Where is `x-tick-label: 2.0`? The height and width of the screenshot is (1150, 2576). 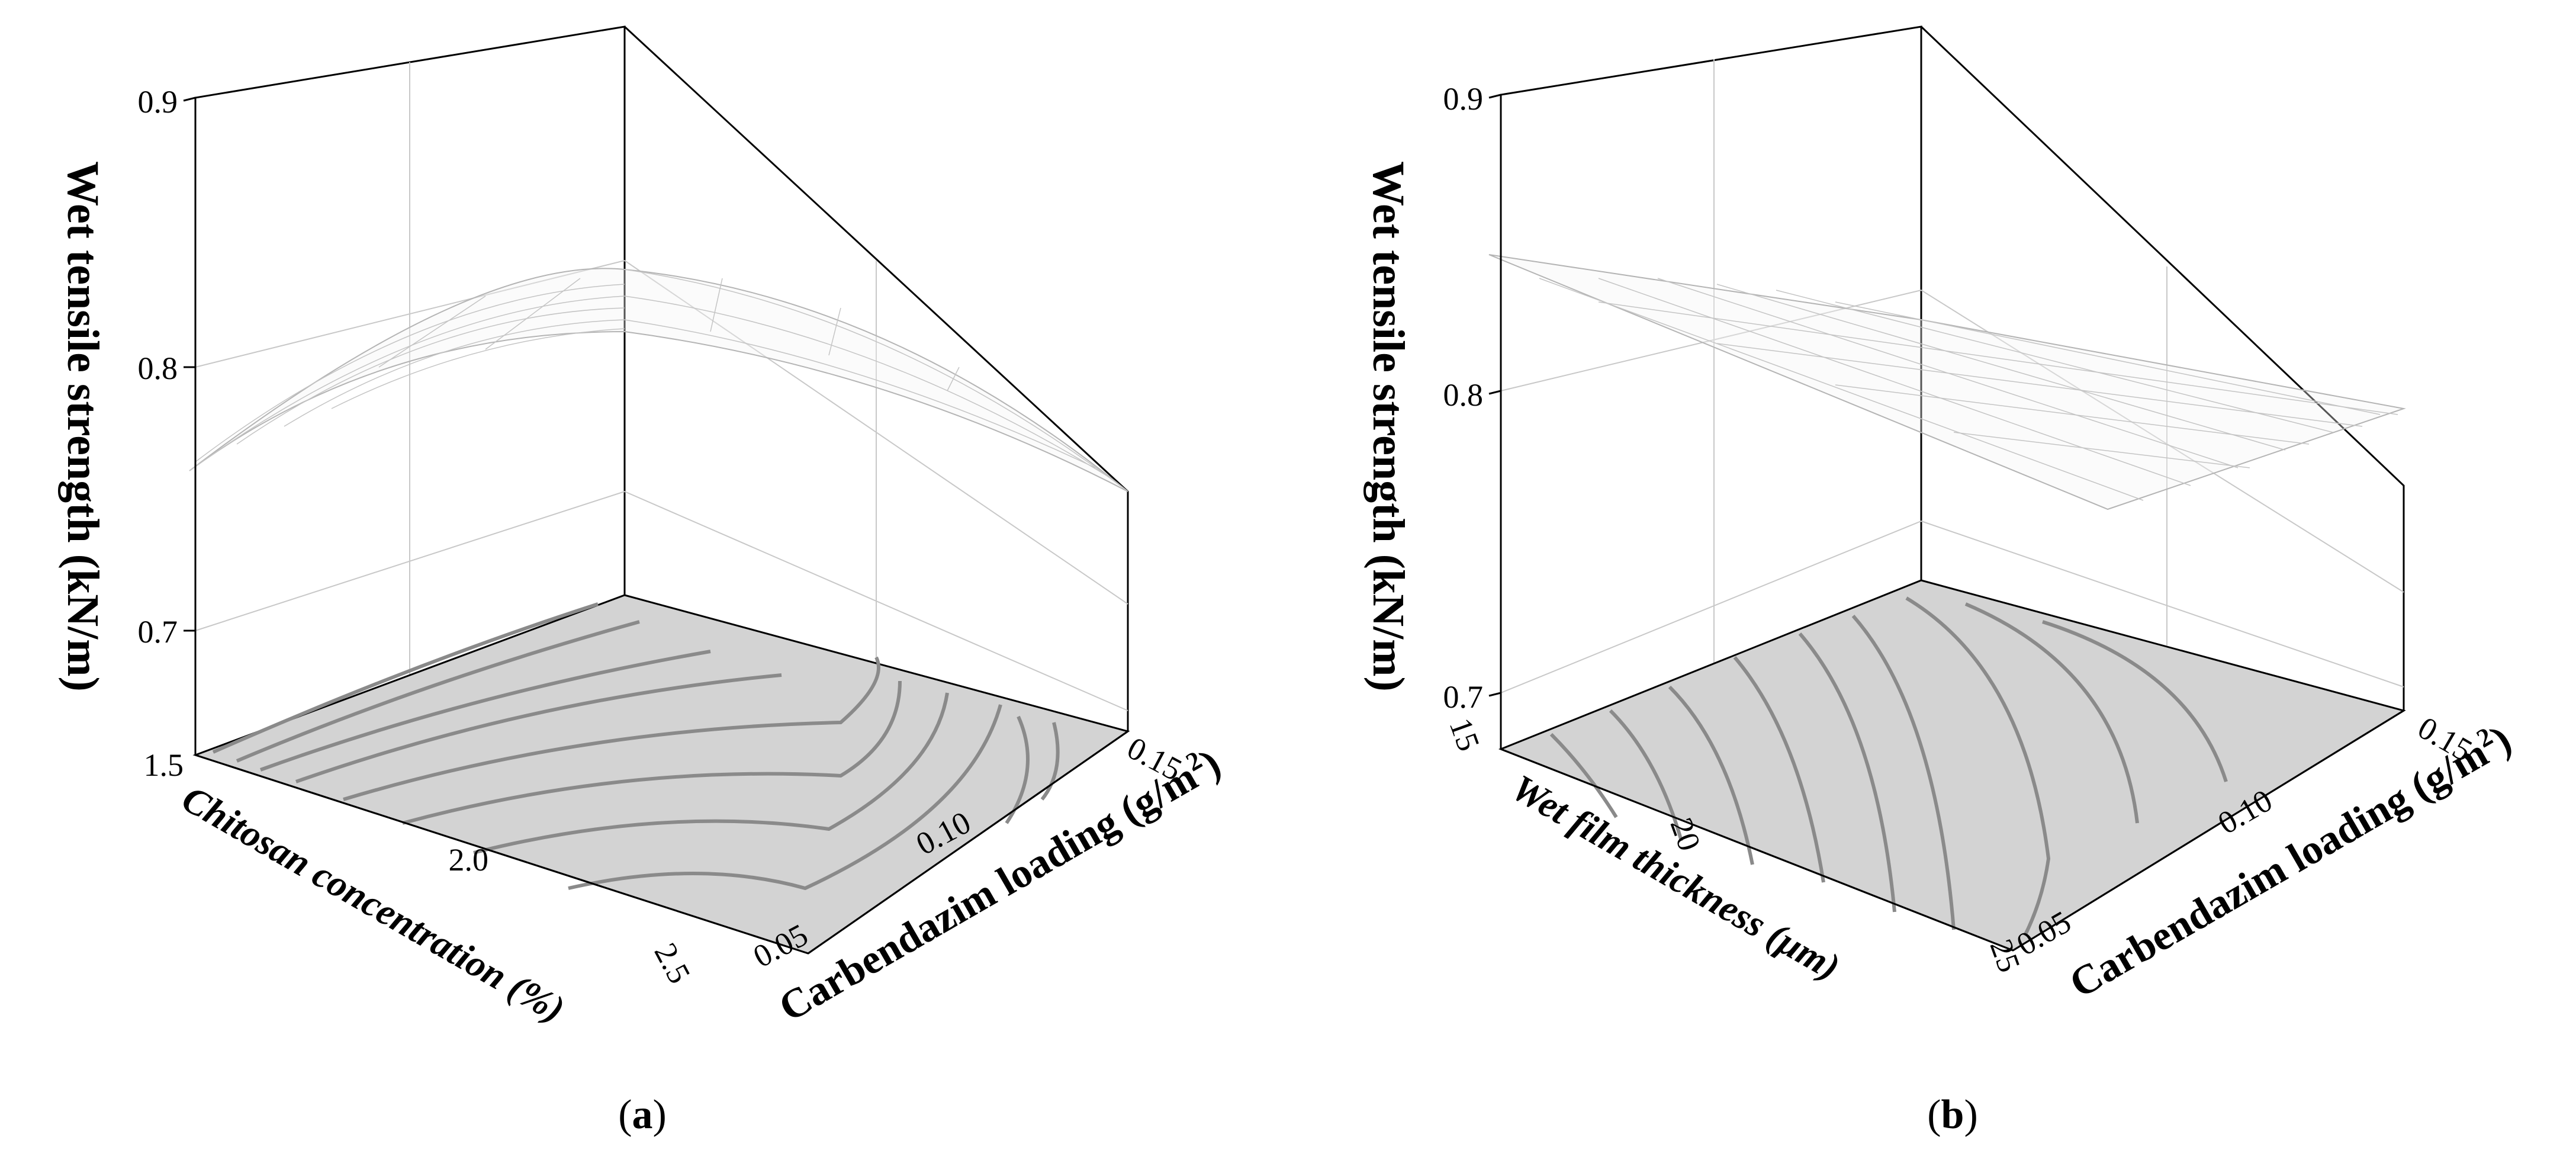 x-tick-label: 2.0 is located at coordinates (469, 860).